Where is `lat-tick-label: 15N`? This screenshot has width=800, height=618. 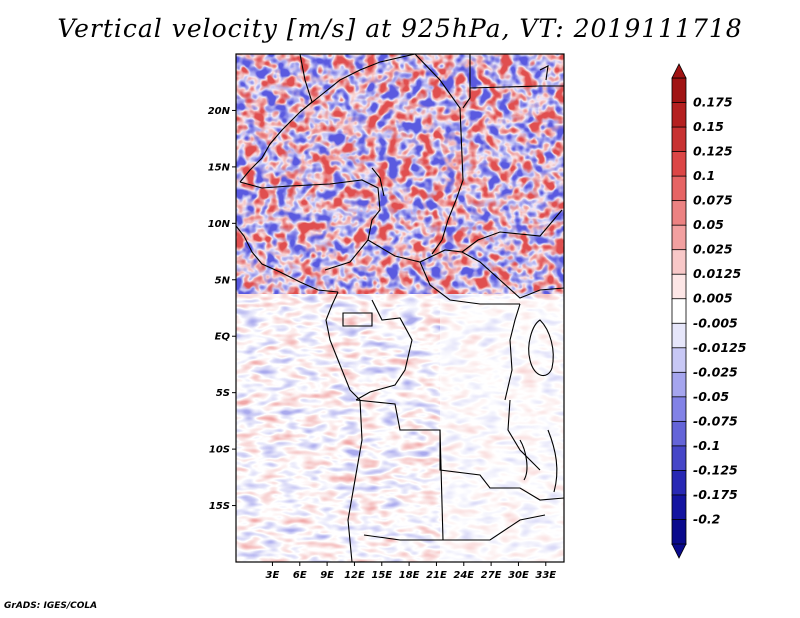
lat-tick-label: 15N is located at coordinates (219, 167).